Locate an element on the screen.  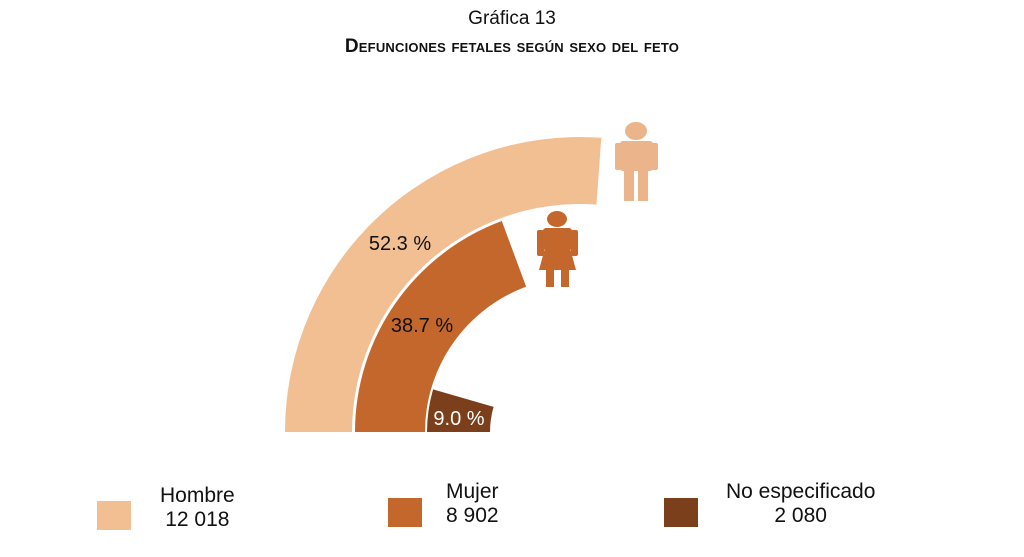
legend-item-no-especificado: No especificado 2 080 is located at coordinates (800, 504).